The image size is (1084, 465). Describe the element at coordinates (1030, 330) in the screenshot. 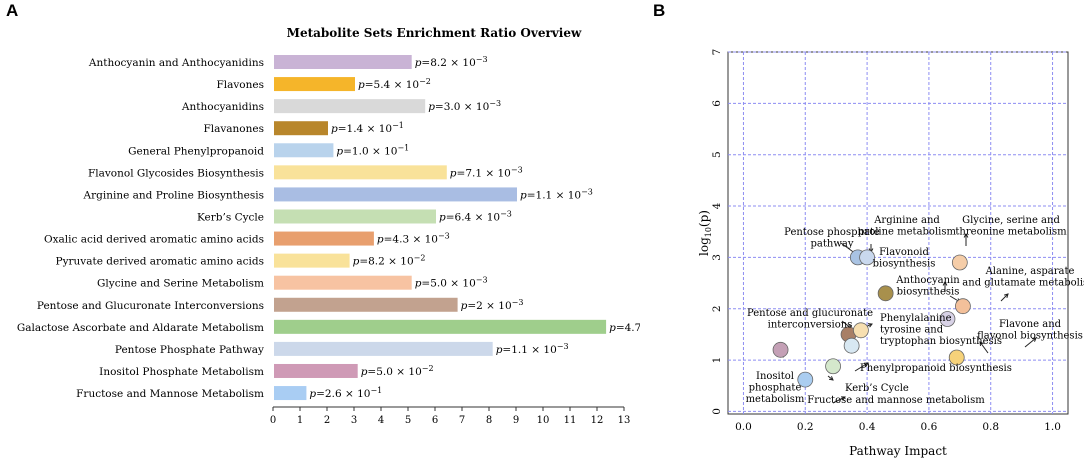

I see `pathway-label: Flavone and flavonol biosynthesis` at that location.